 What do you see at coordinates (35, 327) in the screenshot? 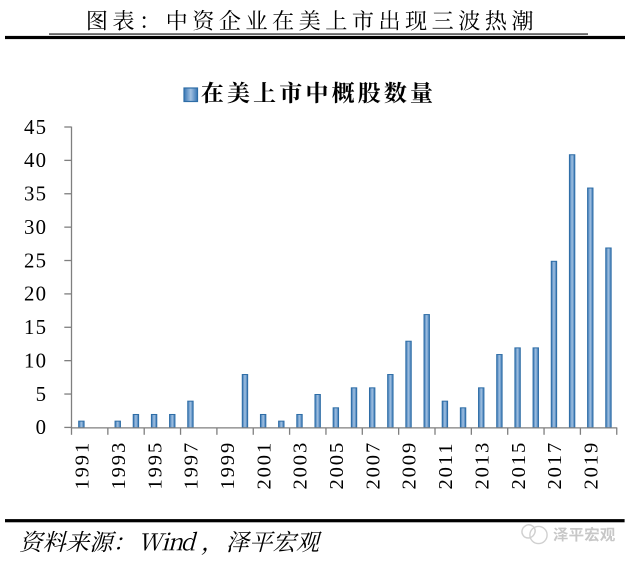
I see `svg-text: 15` at bounding box center [35, 327].